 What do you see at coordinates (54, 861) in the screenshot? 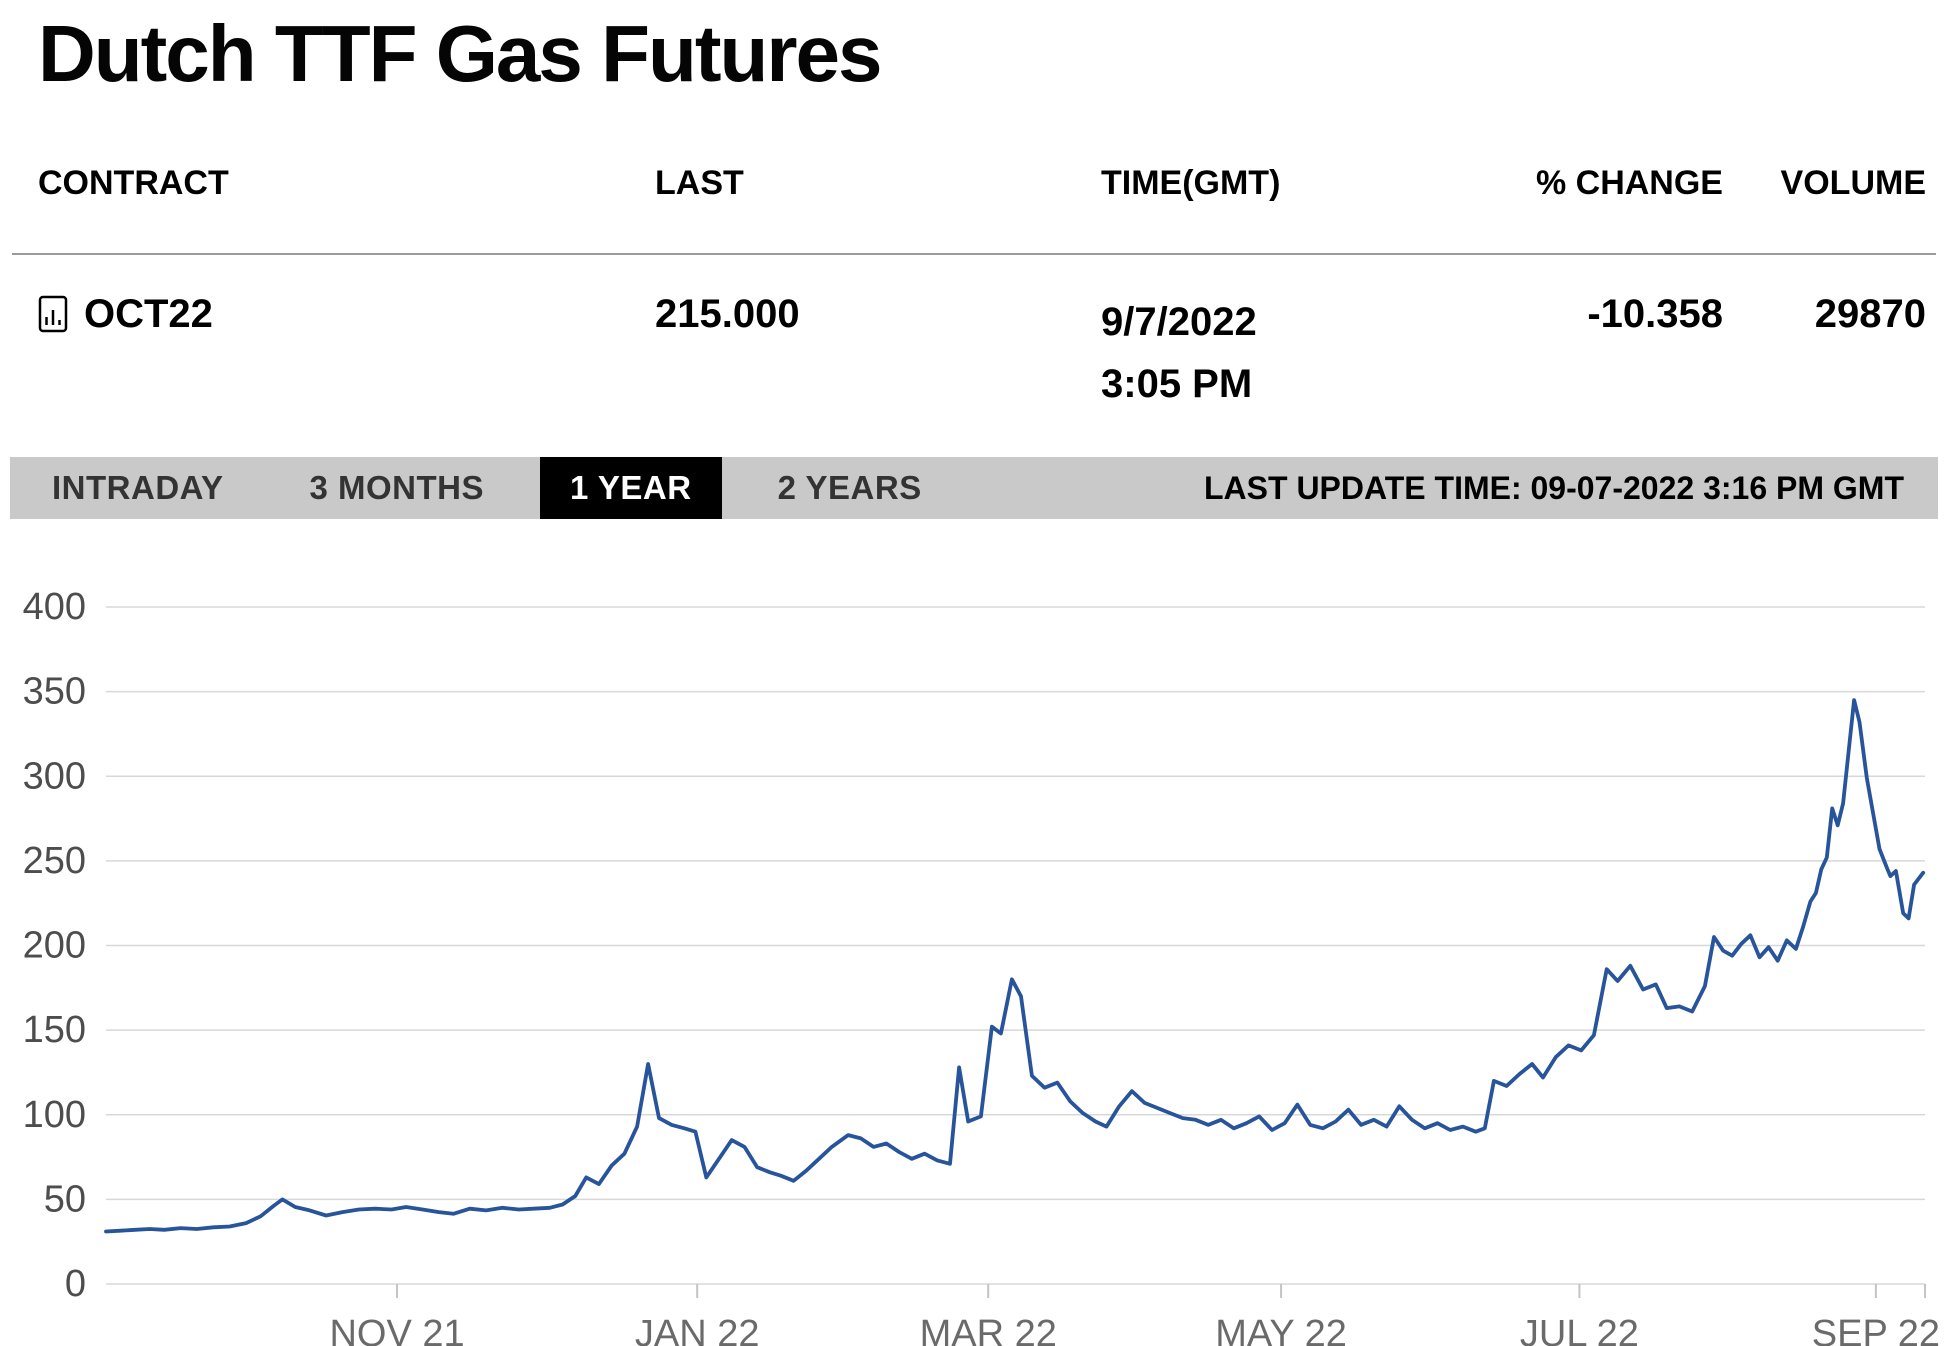
I see `svg-text: 250` at bounding box center [54, 861].